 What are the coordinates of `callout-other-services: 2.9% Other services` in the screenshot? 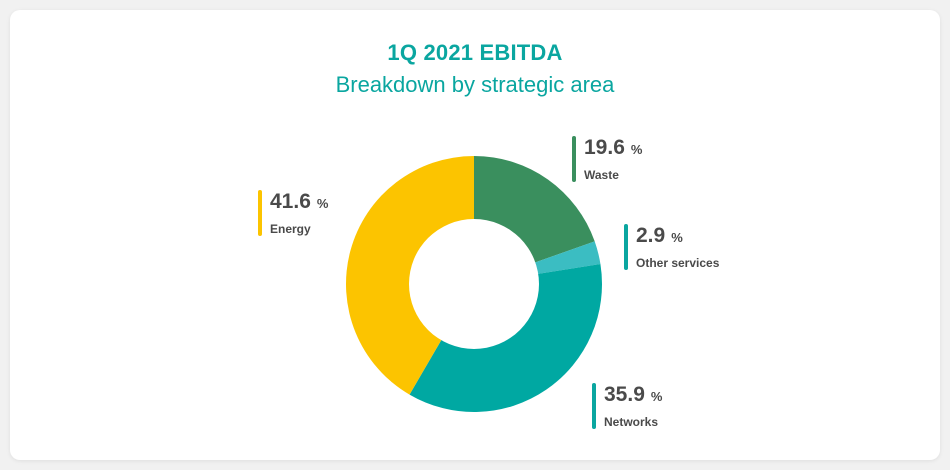 It's located at (671, 247).